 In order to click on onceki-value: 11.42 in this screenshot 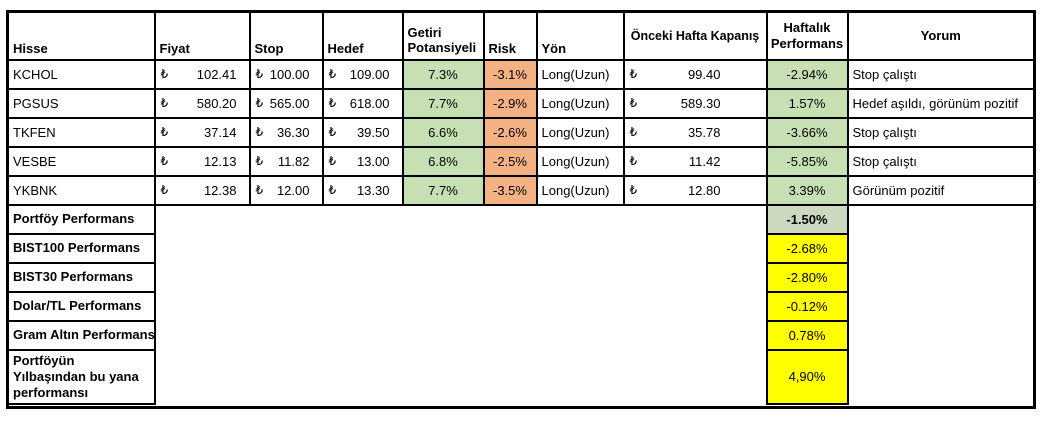, I will do `click(704, 161)`.